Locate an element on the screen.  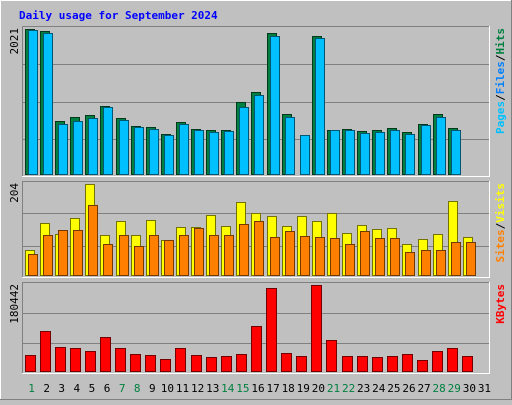
legend-files: Files is located at coordinates (500, 77).